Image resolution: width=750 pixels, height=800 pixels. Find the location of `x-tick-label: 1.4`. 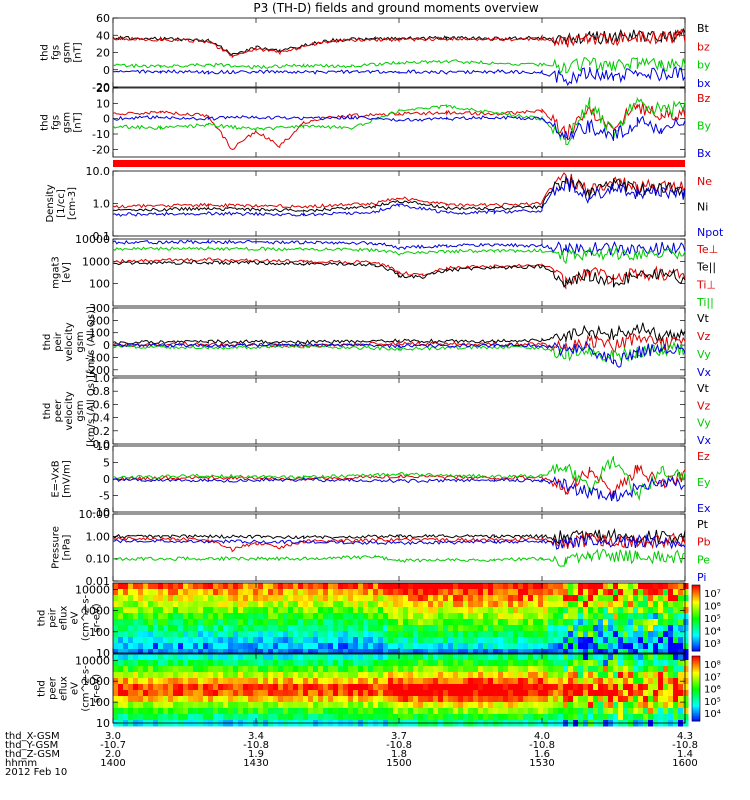

x-tick-label: 1.4 is located at coordinates (685, 754).